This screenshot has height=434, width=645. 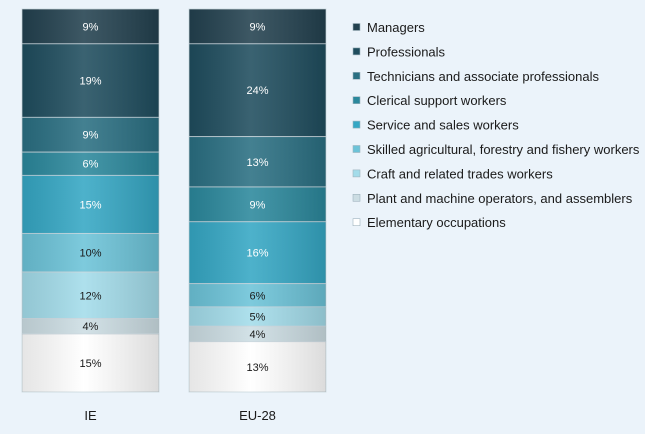 What do you see at coordinates (406, 51) in the screenshot?
I see `legend-label-professionals: Professionals` at bounding box center [406, 51].